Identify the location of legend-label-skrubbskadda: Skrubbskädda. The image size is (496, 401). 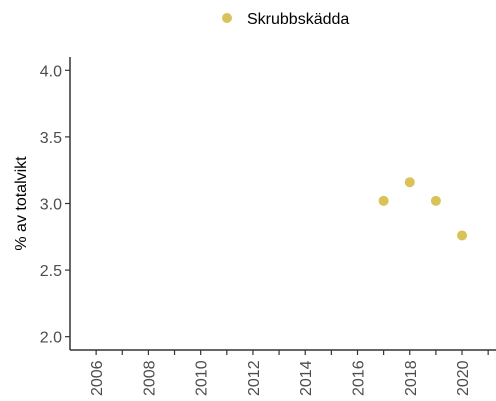
(298, 19).